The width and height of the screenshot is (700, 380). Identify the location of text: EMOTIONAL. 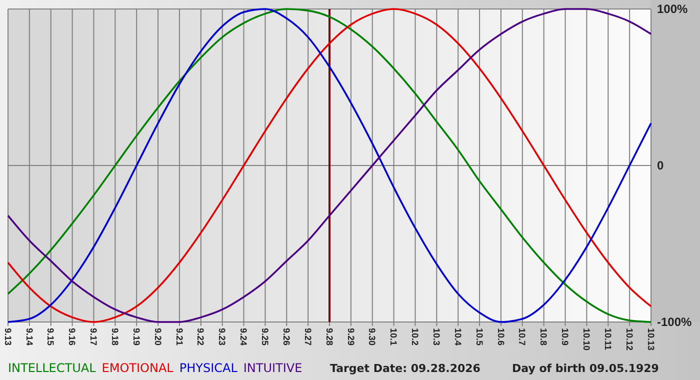
(138, 368).